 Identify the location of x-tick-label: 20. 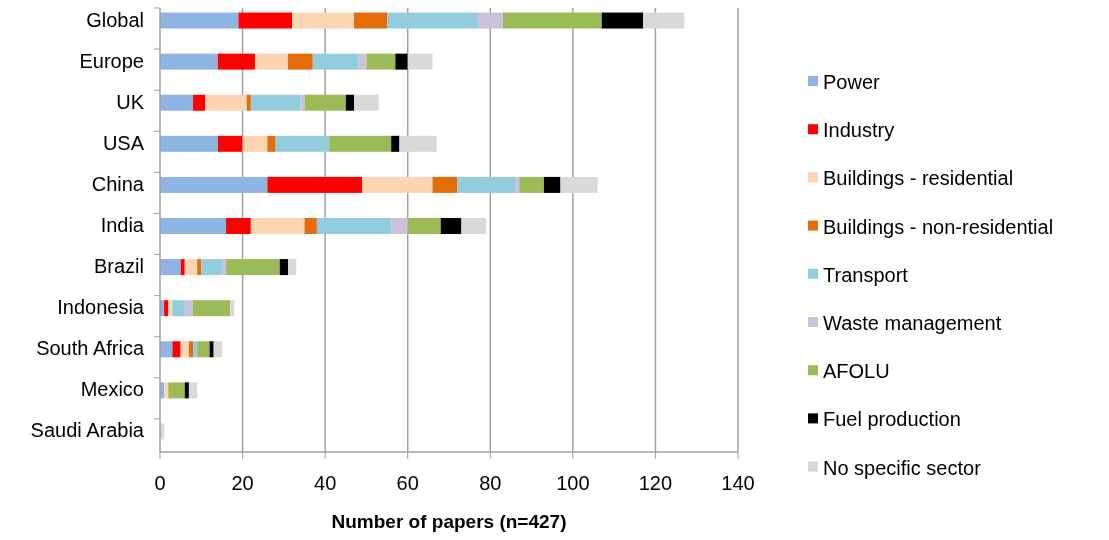
(242, 483).